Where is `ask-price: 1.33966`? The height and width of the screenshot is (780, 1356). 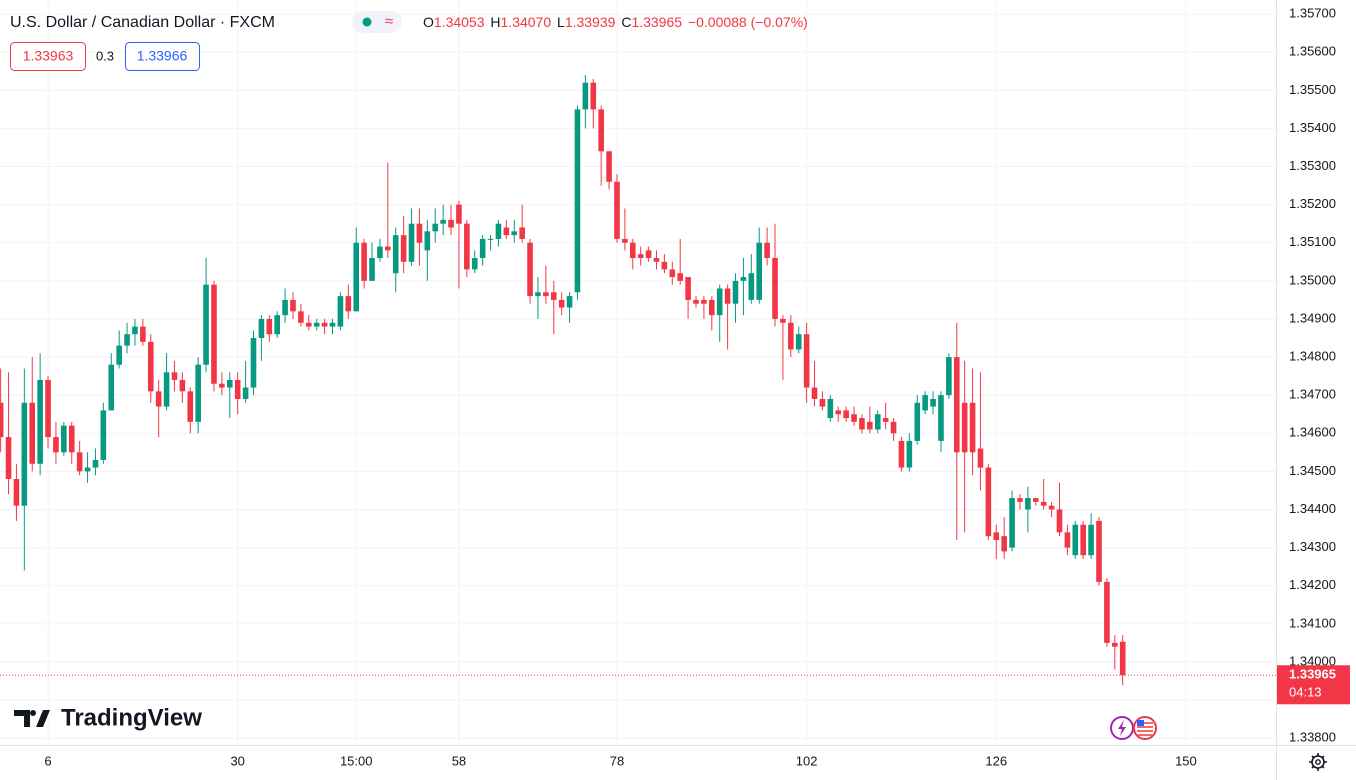
ask-price: 1.33966 is located at coordinates (162, 56).